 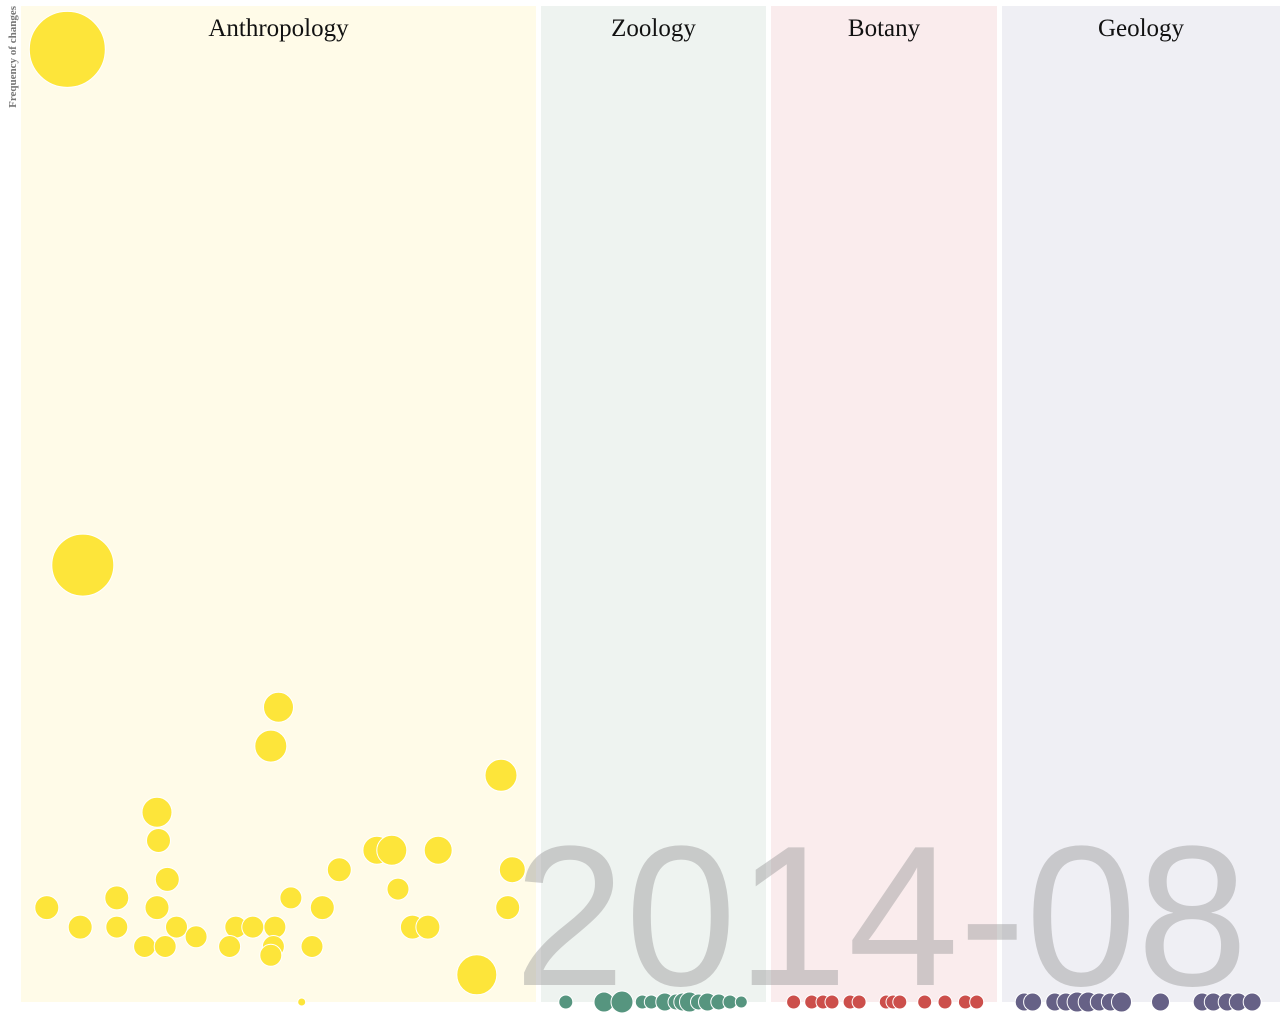 I want to click on date-overlay: 2014-08, so click(x=881, y=915).